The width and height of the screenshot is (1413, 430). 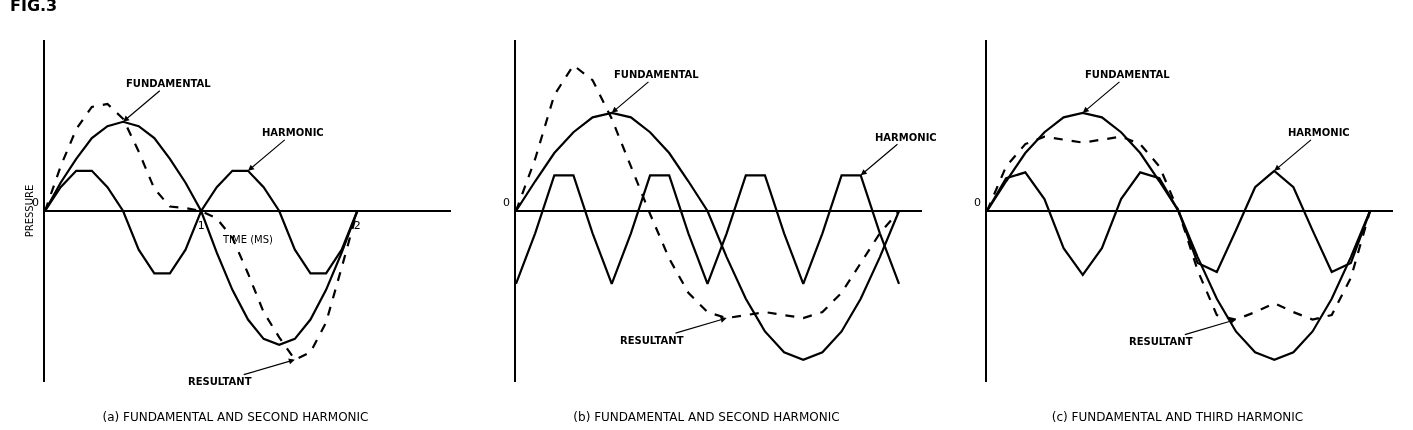 What do you see at coordinates (235, 417) in the screenshot?
I see `text: (a) FUNDAMENTAL AND SECOND HARMONIC` at bounding box center [235, 417].